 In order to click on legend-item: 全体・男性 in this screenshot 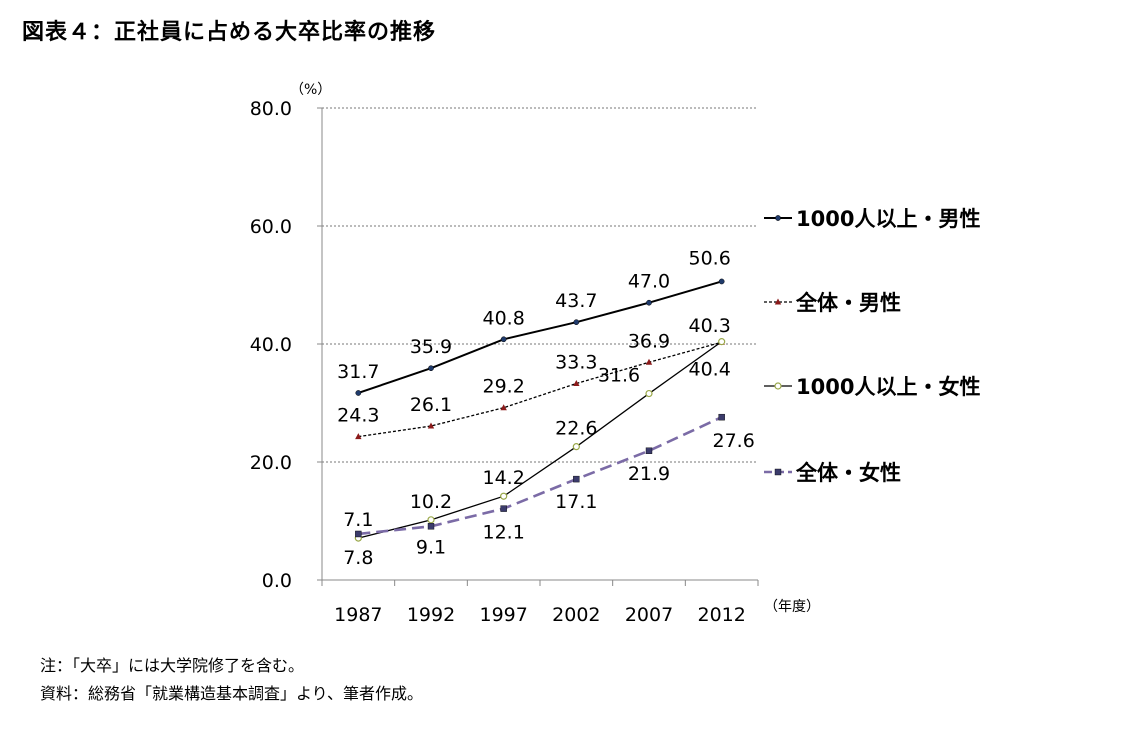, I will do `click(832, 303)`.